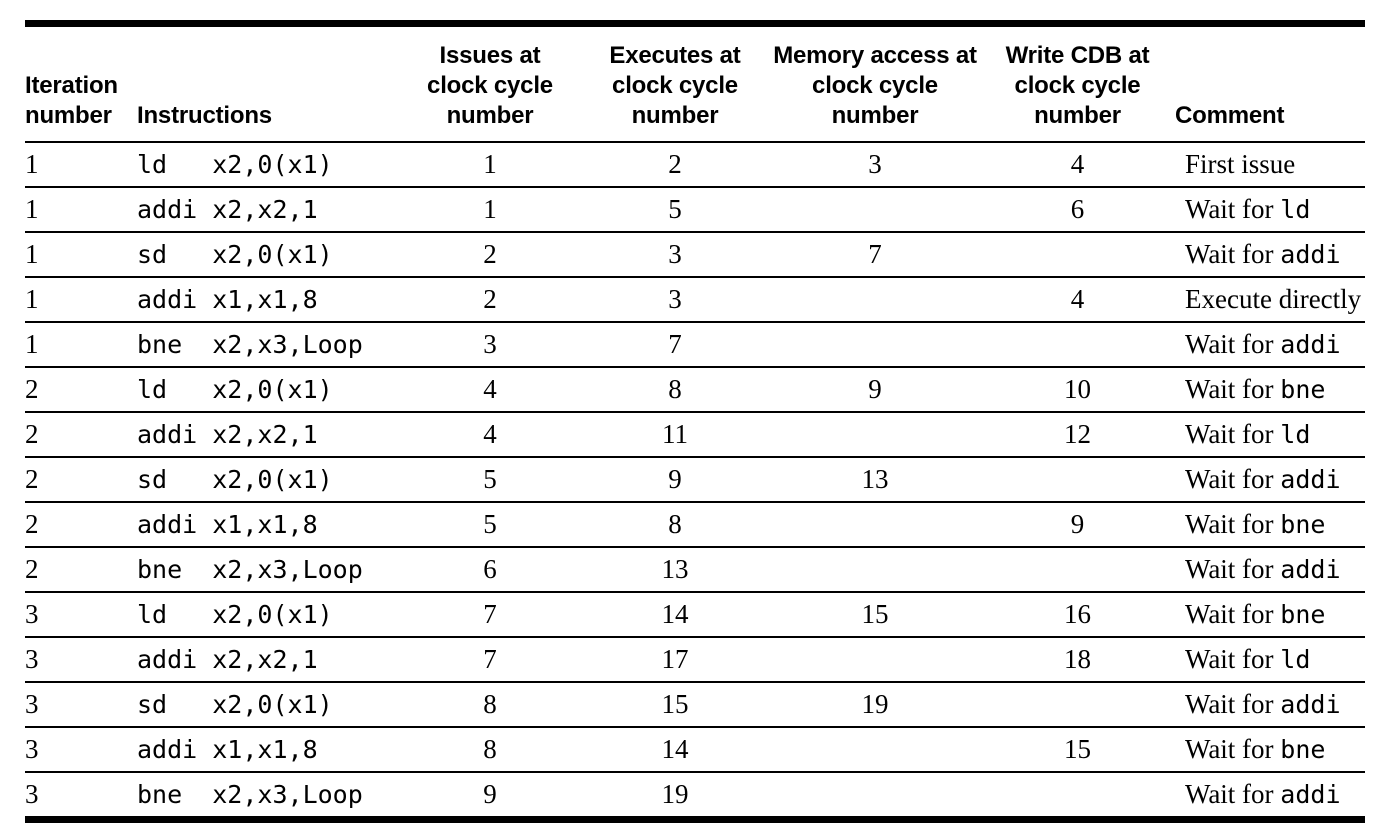 This screenshot has width=1390, height=823. What do you see at coordinates (490, 83) in the screenshot?
I see `column-header-issue-cycle: Issues at clock cycle number` at bounding box center [490, 83].